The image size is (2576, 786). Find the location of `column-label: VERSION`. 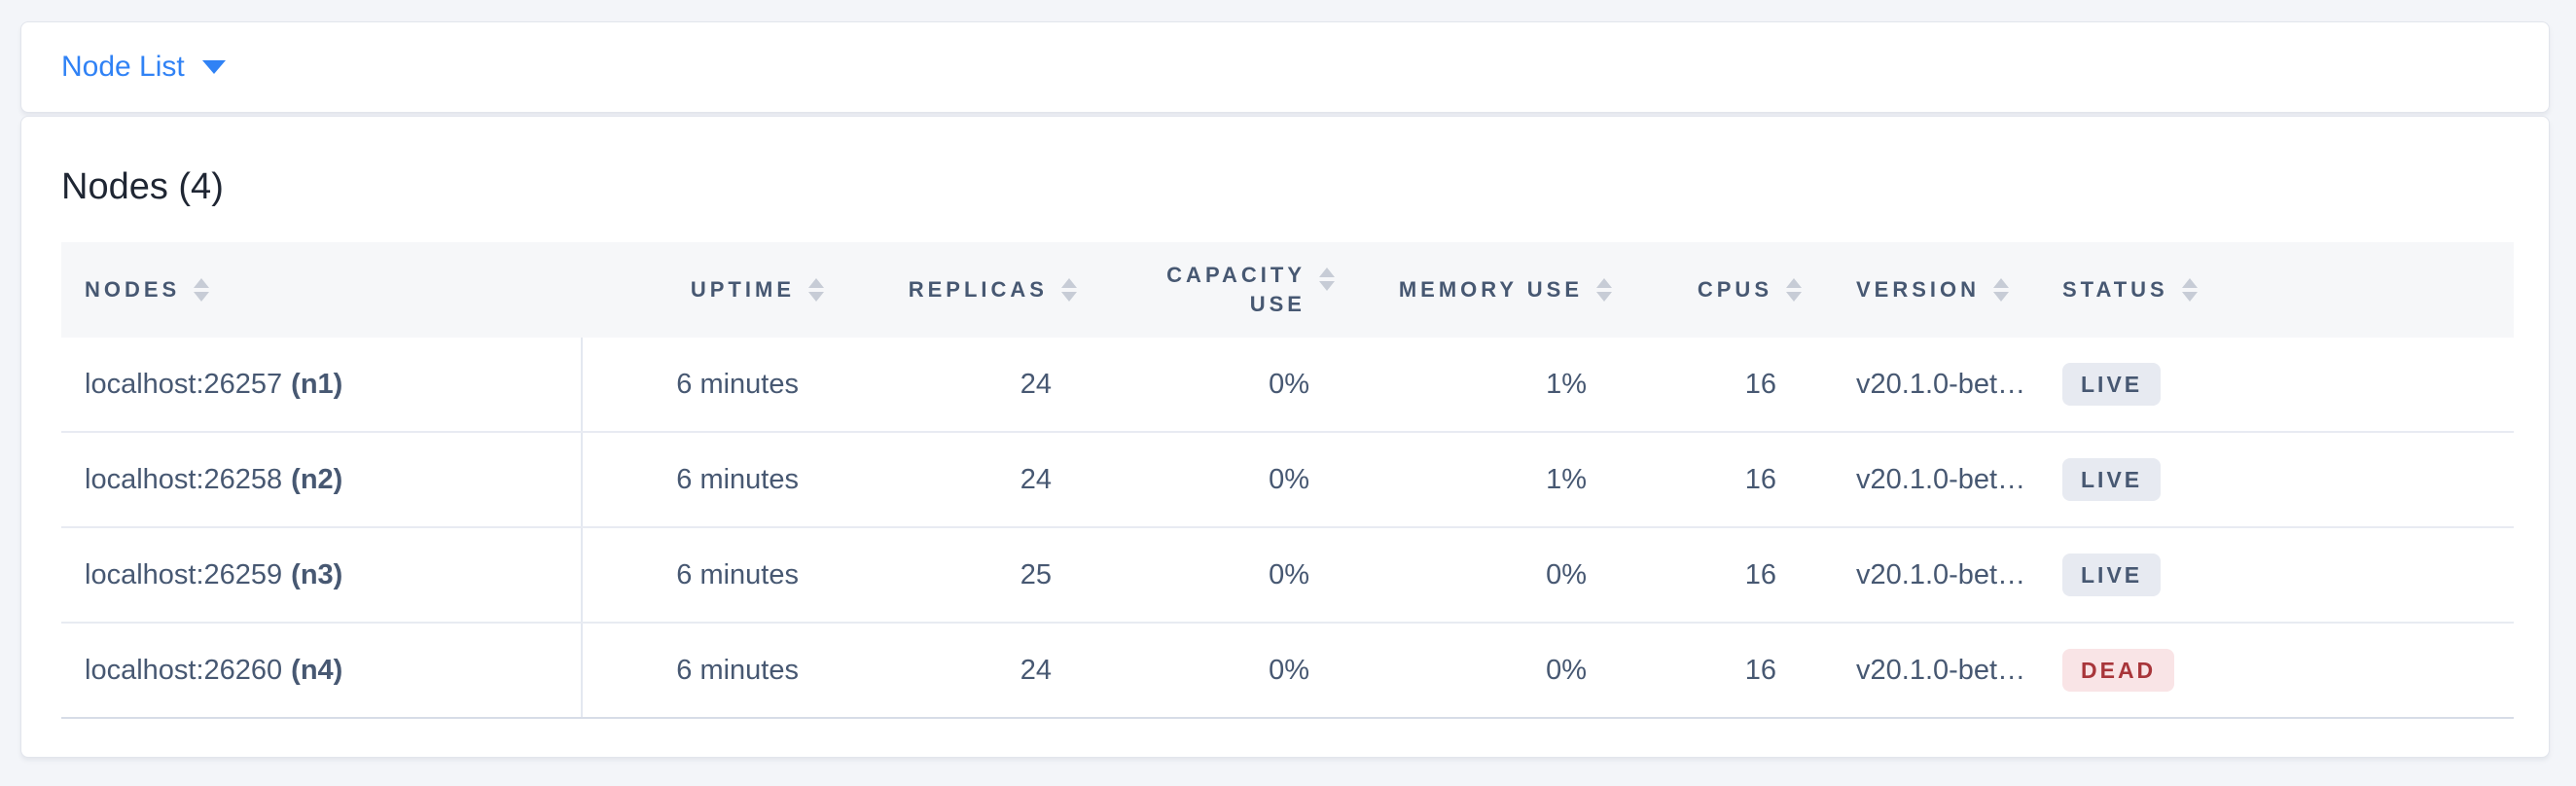

column-label: VERSION is located at coordinates (1918, 289).